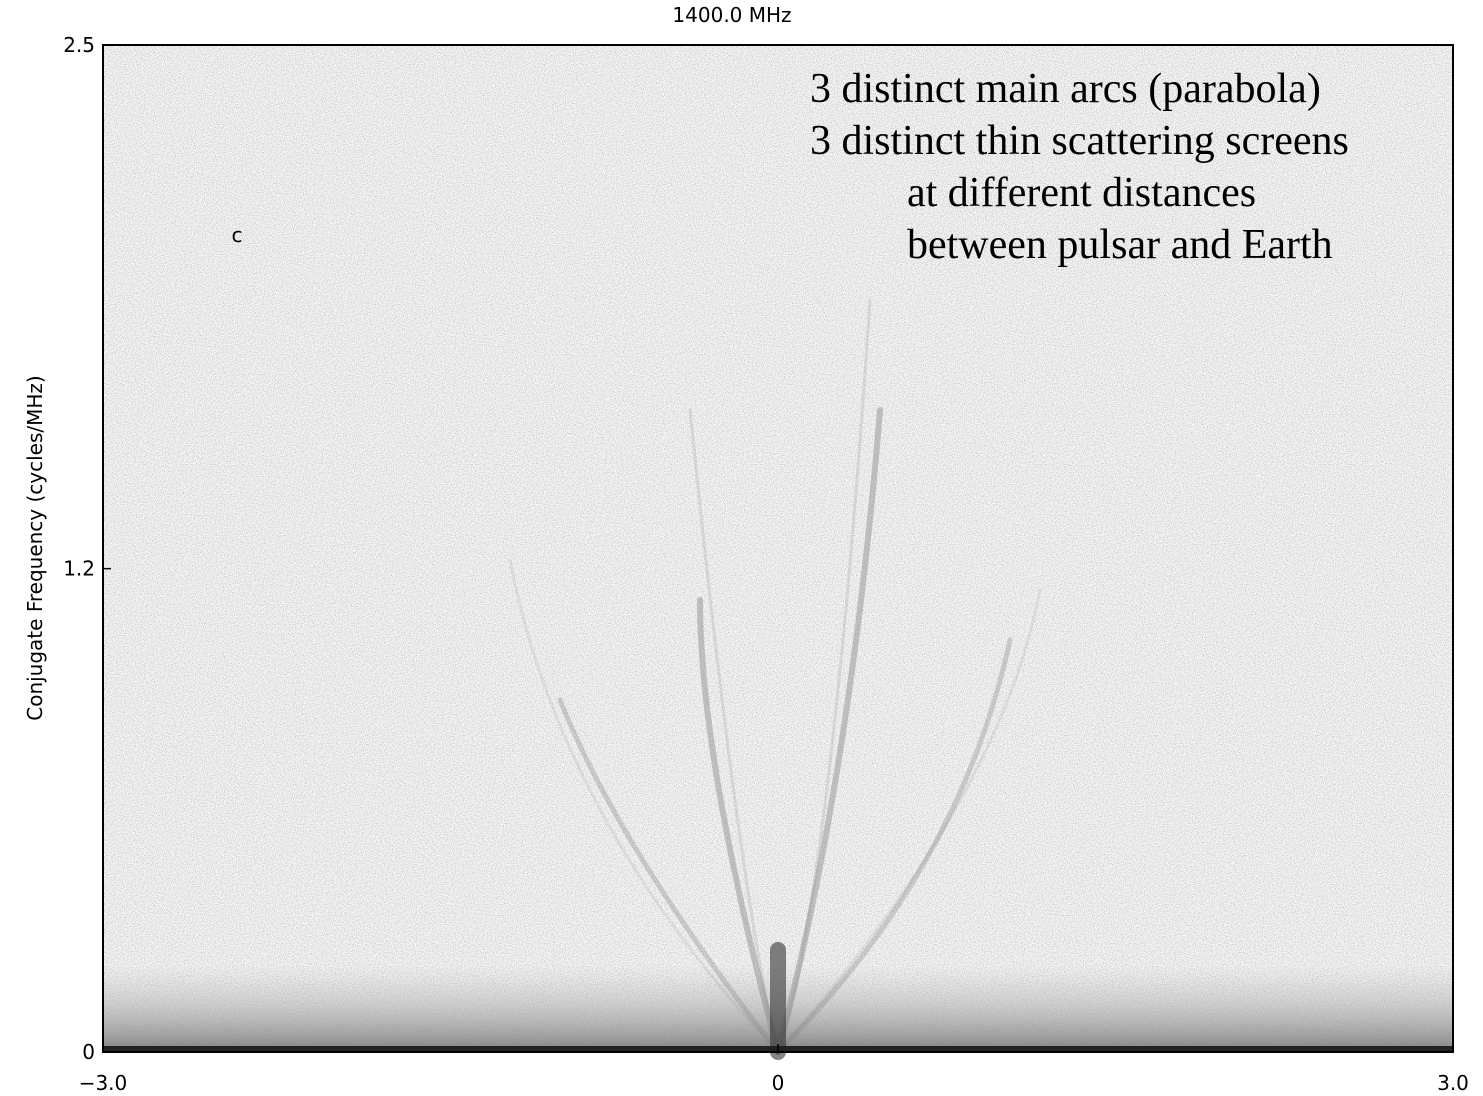  What do you see at coordinates (1120, 245) in the screenshot?
I see `annotation: between pulsar and Earth` at bounding box center [1120, 245].